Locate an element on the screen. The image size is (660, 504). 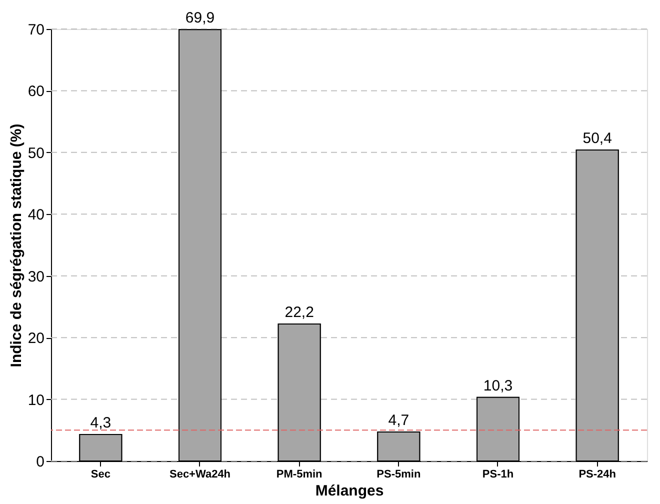
y-tick-label: 30 is located at coordinates (36, 277).